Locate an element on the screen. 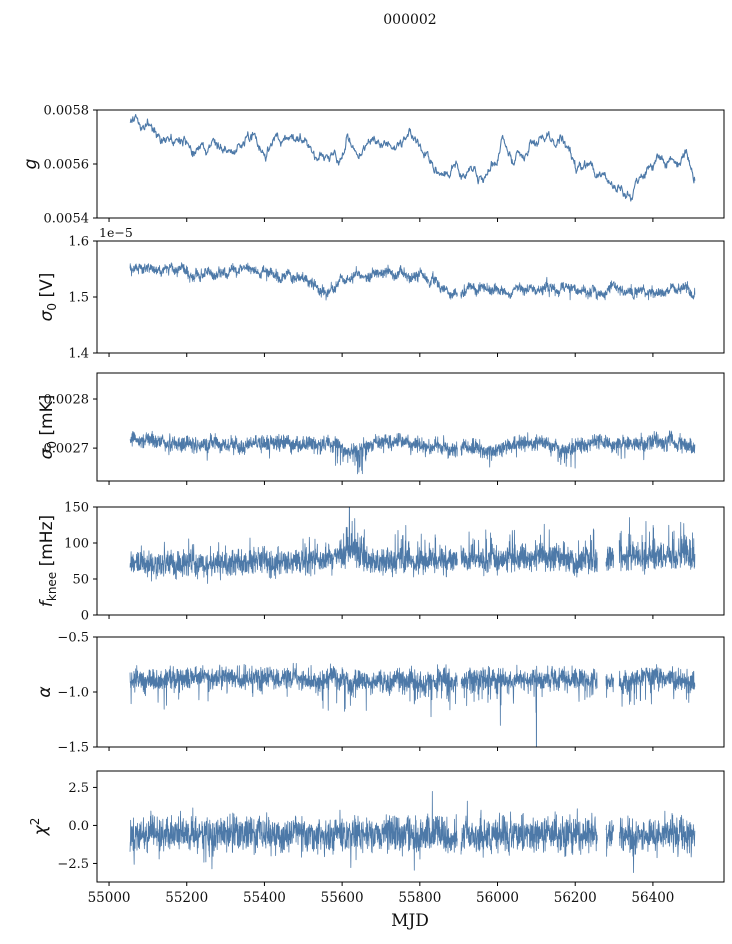 This screenshot has width=732, height=944. x-tick-label: 55400 is located at coordinates (264, 898).